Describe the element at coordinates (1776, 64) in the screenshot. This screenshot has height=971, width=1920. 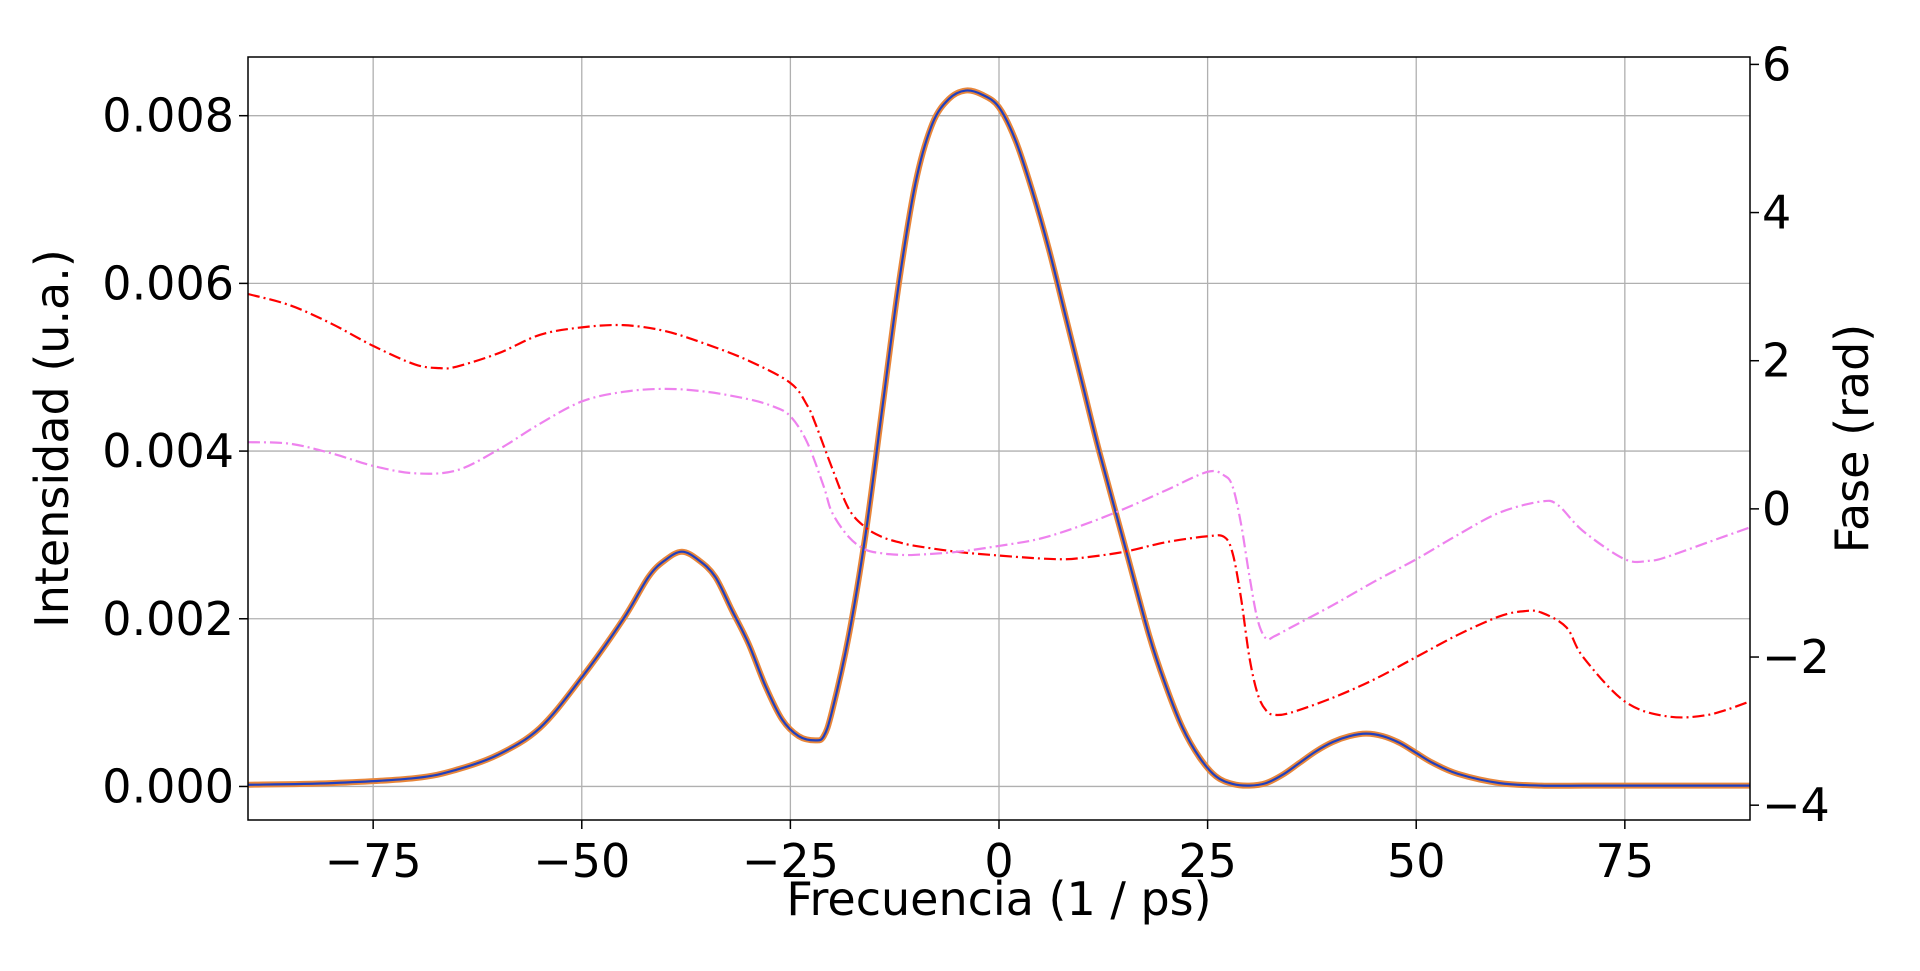
I see `y2-tick-label: 6` at that location.